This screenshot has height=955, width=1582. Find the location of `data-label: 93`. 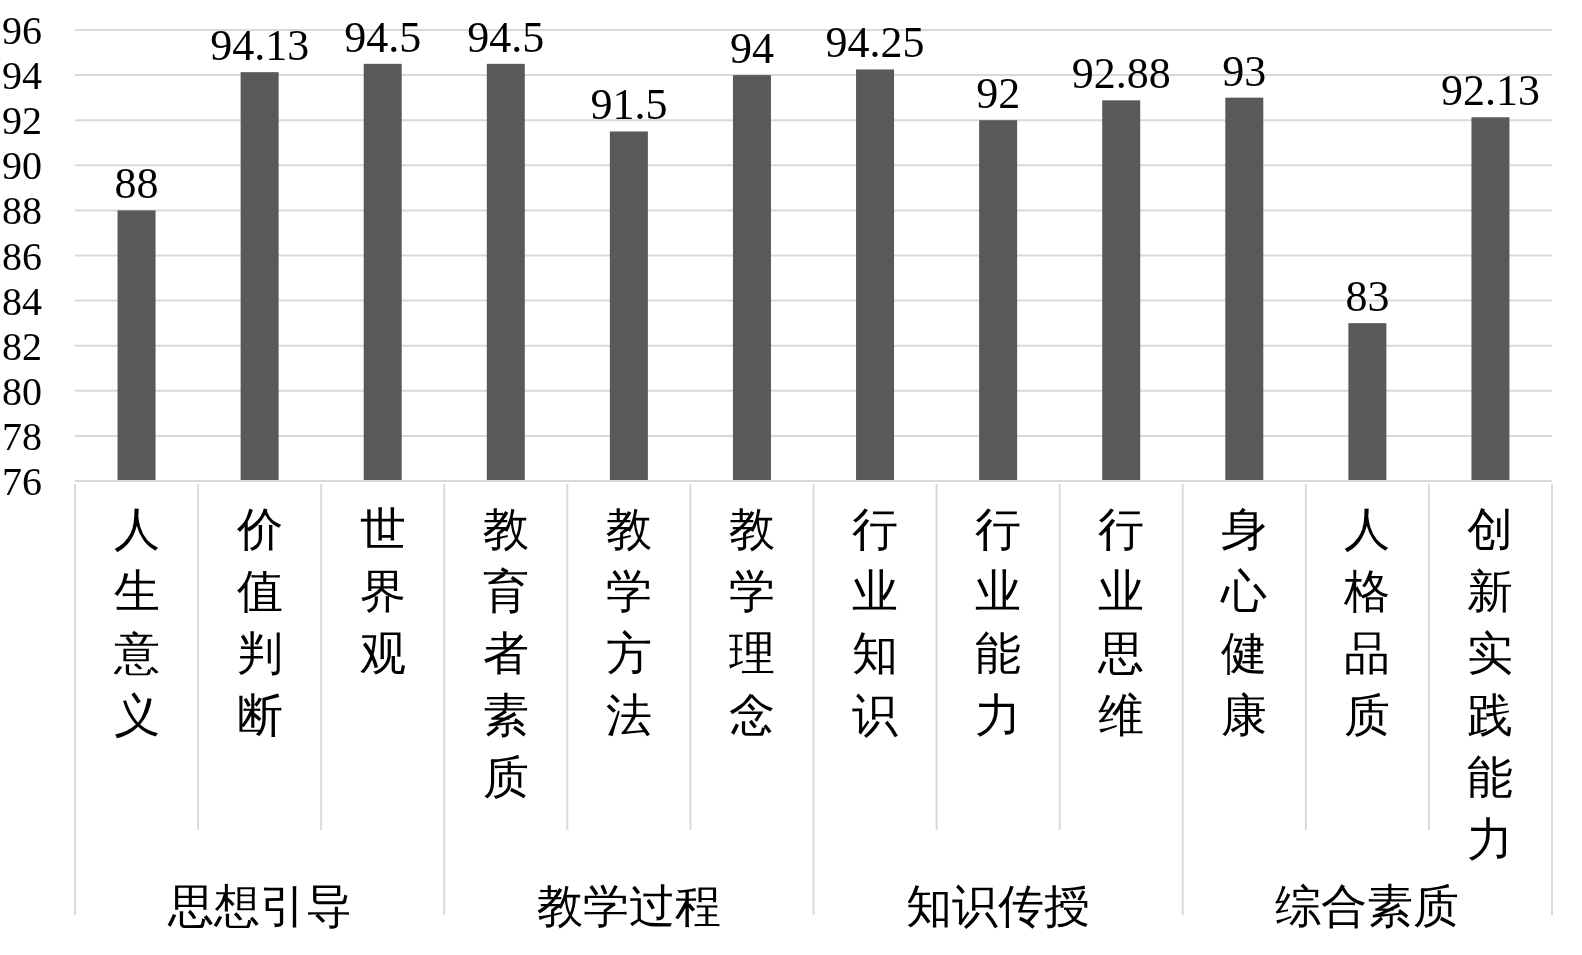

data-label: 93 is located at coordinates (1244, 71).